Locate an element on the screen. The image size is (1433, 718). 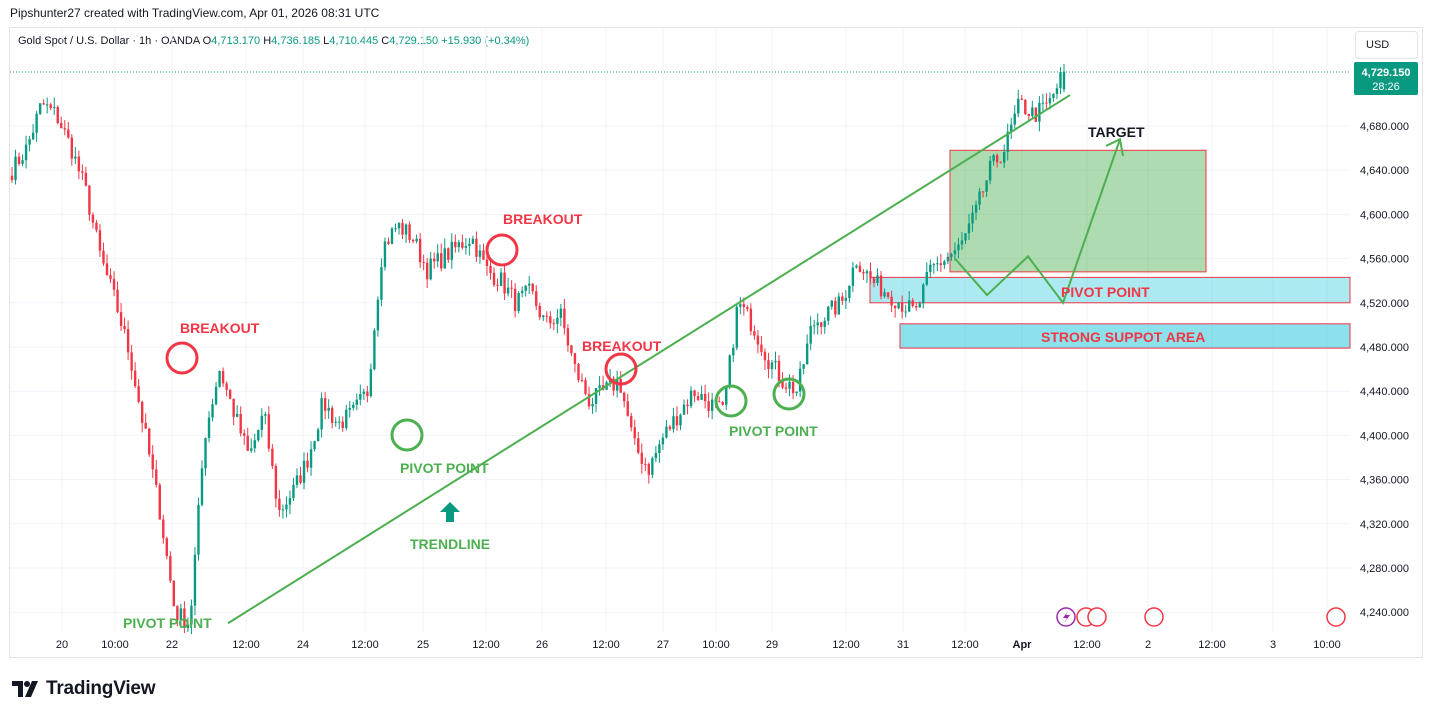
symbol-name: Gold Spot / U.S. Dollar · 1h · OANDA is located at coordinates (109, 41).